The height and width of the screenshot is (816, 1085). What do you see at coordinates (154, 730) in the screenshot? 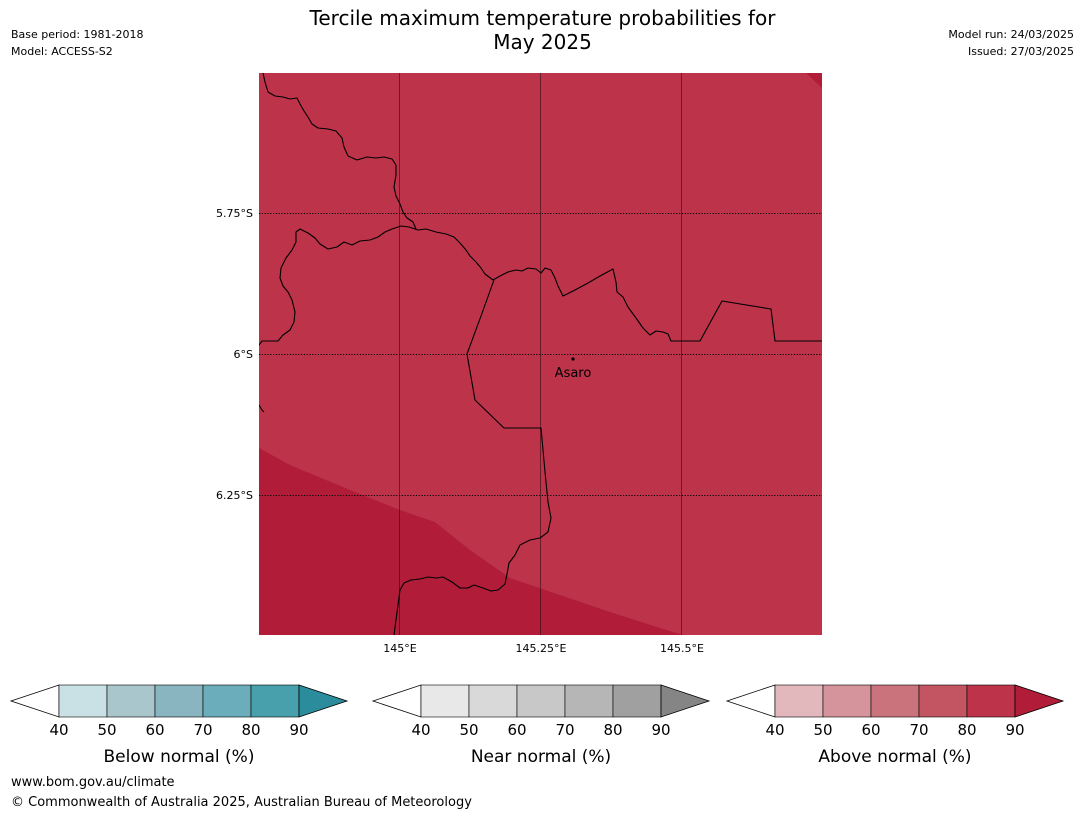
I see `legend-below-tick-60: 60` at bounding box center [154, 730].